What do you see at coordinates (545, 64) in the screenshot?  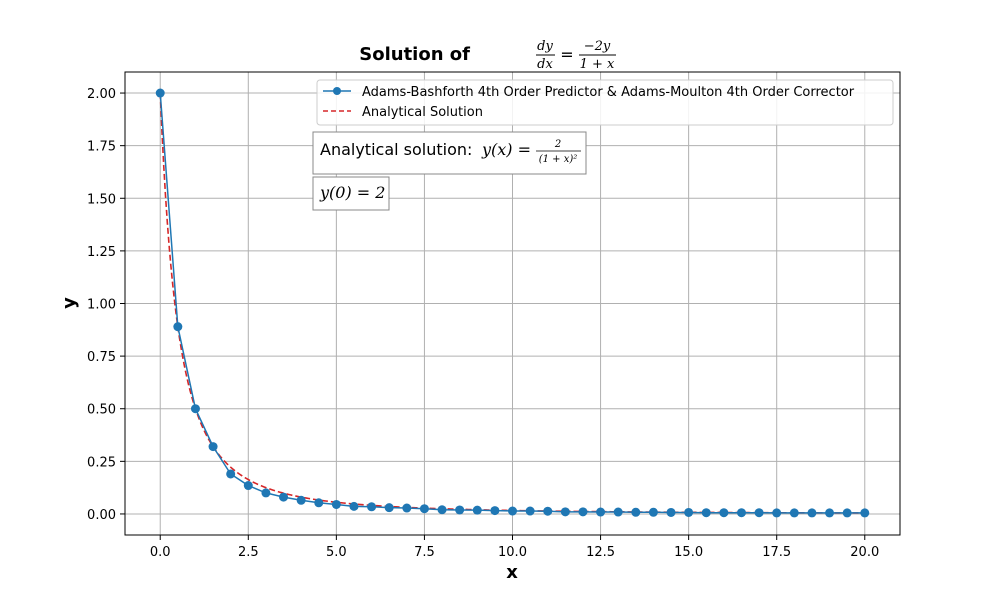 I see `title-frac-den: dx` at bounding box center [545, 64].